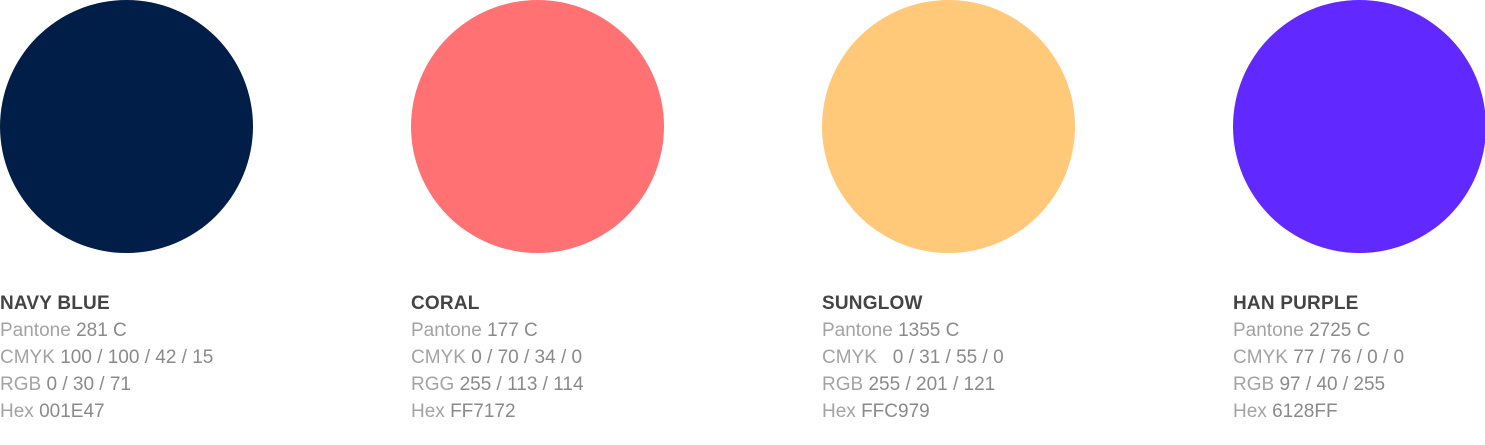 The height and width of the screenshot is (445, 1485). Describe the element at coordinates (445, 303) in the screenshot. I see `swatch-name: CORAL` at that location.